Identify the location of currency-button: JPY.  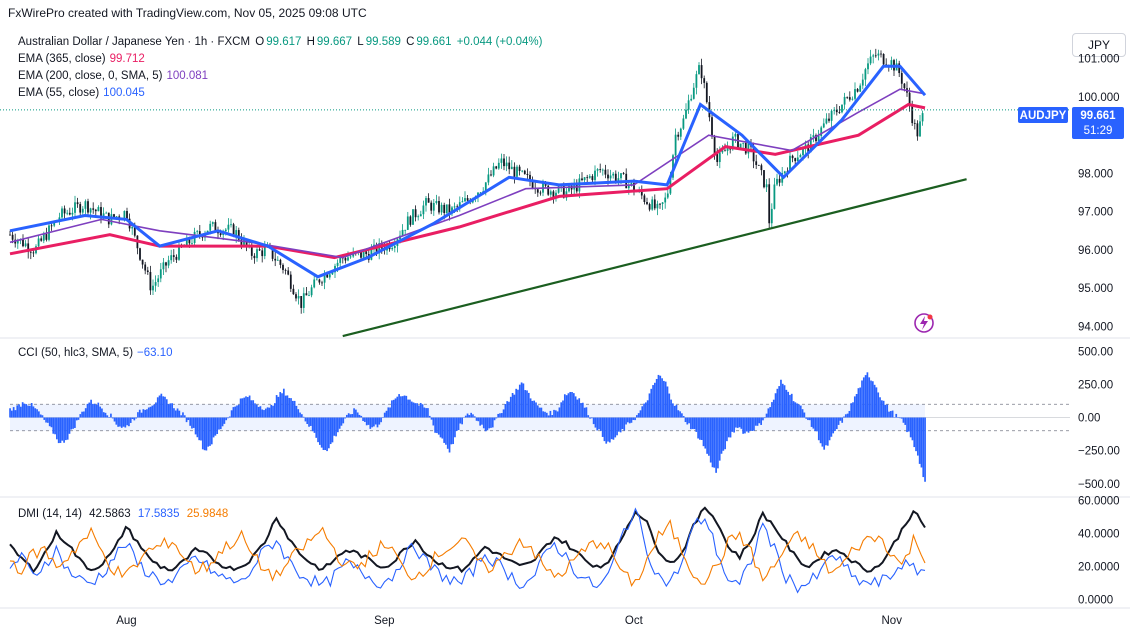
(1099, 45).